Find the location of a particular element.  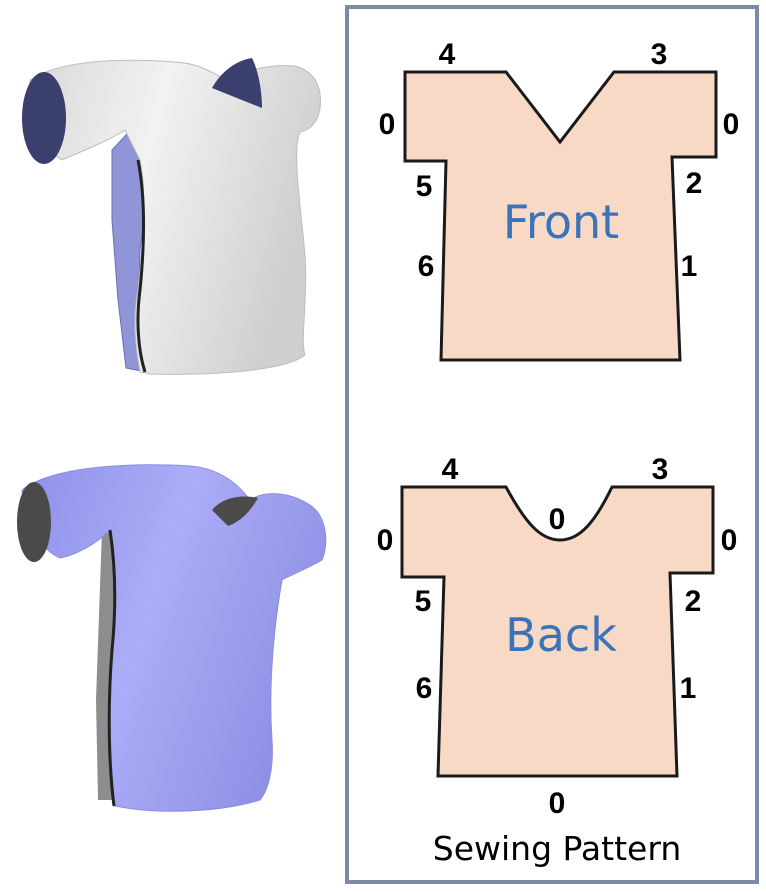

pattern-caption: Sewing Pattern is located at coordinates (557, 848).